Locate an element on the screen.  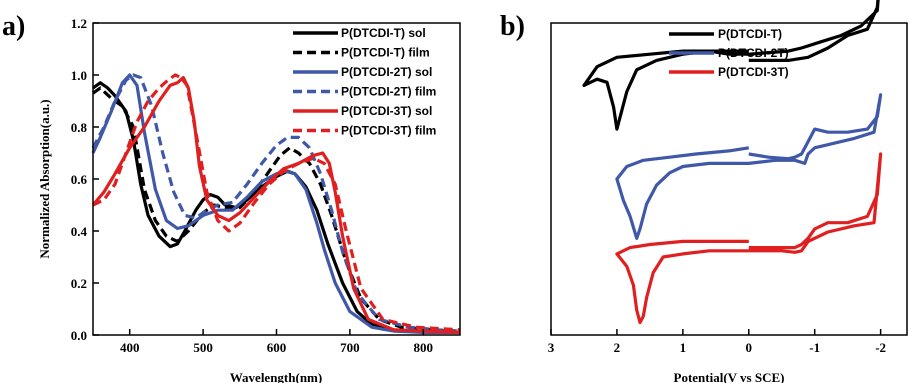
panel-a-y-tick-label: 0.8 is located at coordinates (79, 127).